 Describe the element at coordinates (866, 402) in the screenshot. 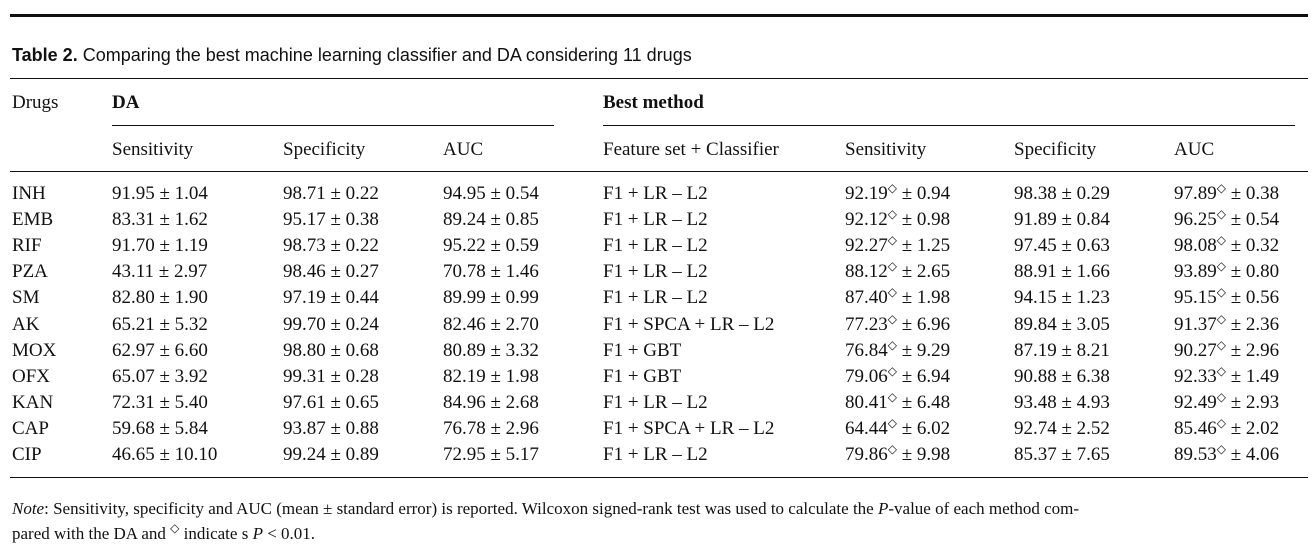

I see `cell-best-sensitivity-value: 80.41` at that location.